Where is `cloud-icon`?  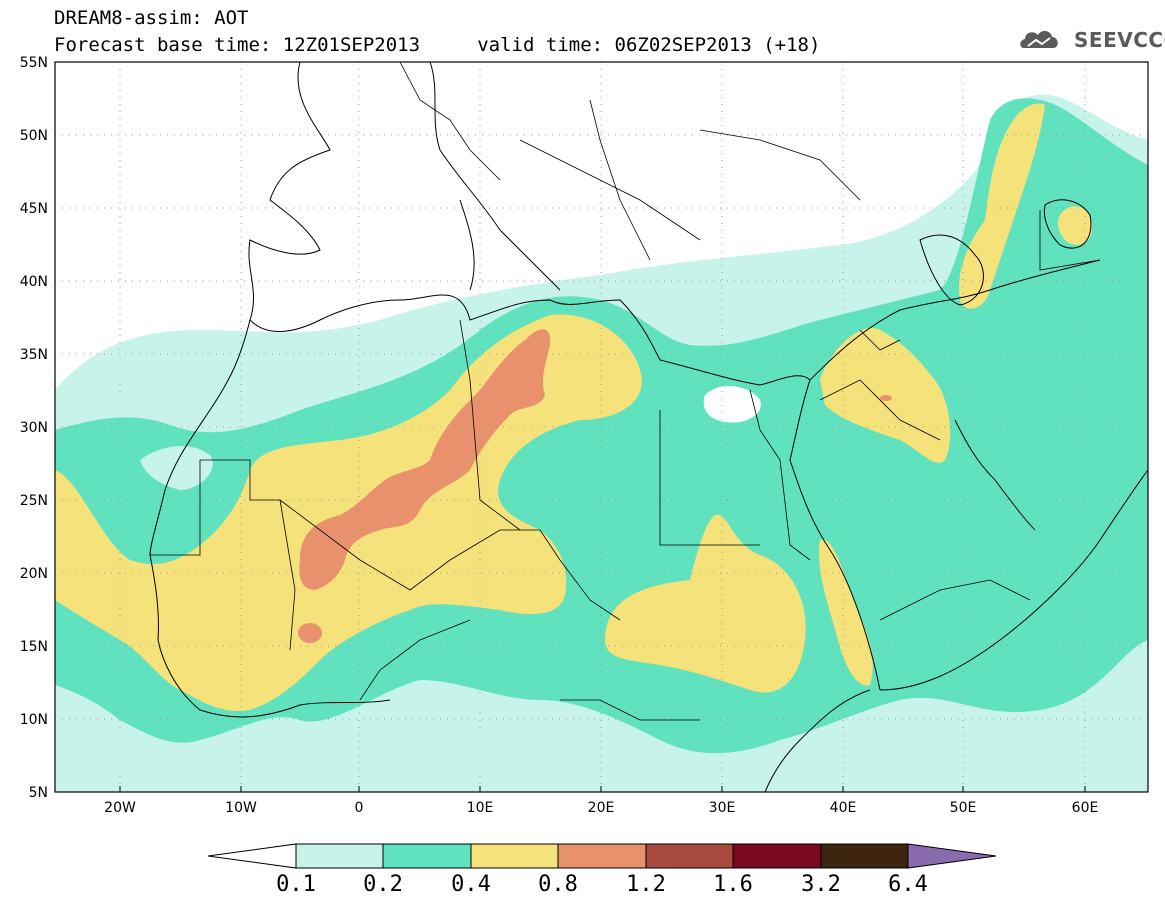
cloud-icon is located at coordinates (1039, 39).